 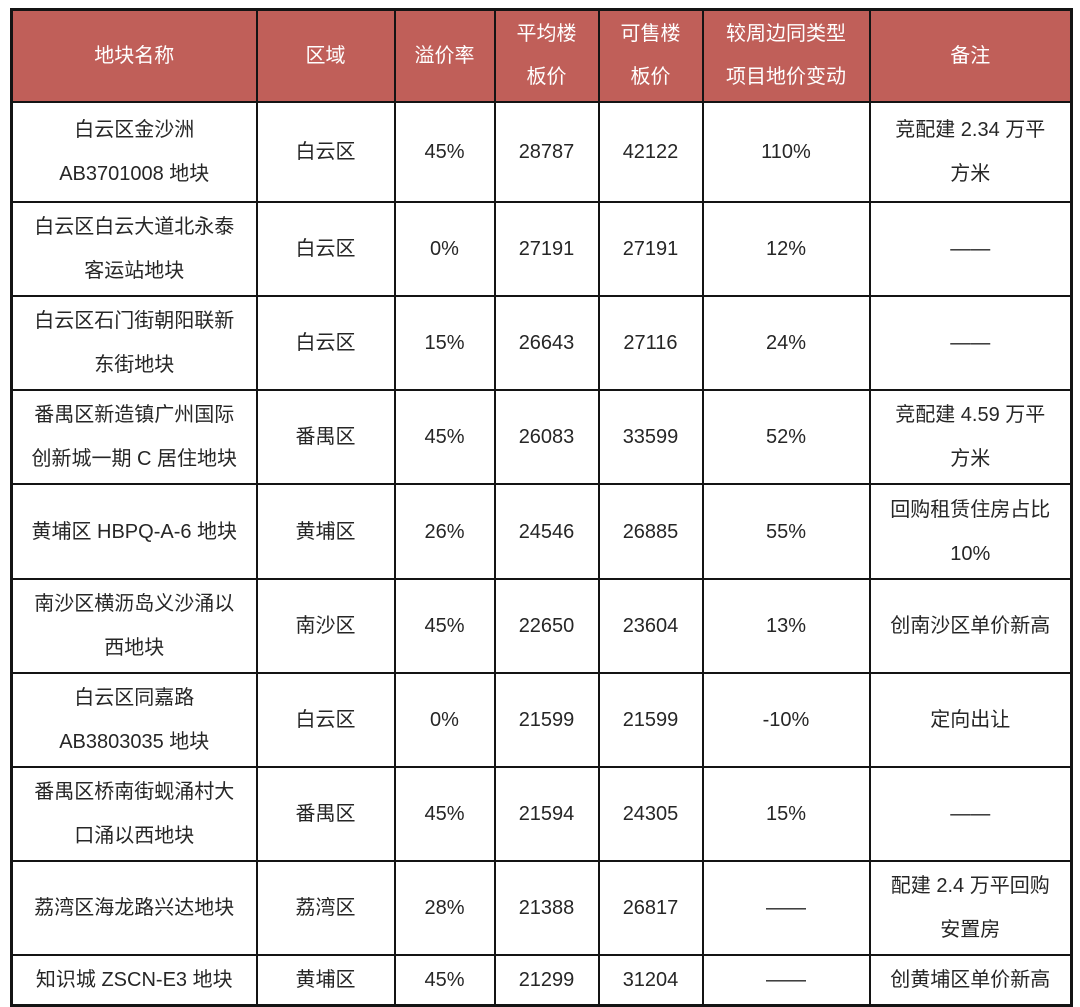 I want to click on cell-price_change_vs_nearby: 13%, so click(x=786, y=626).